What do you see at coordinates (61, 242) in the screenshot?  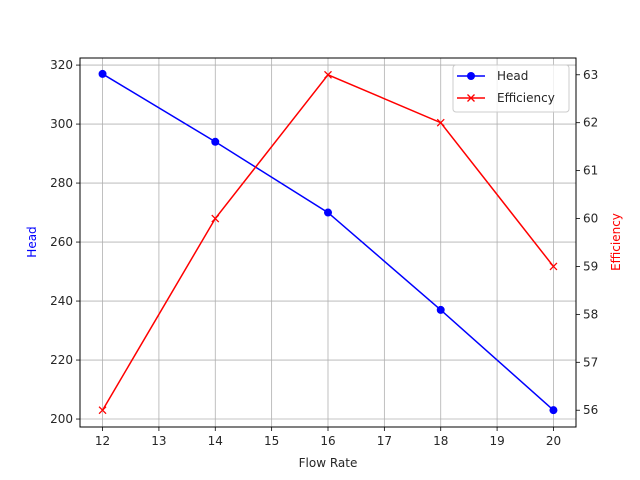 I see `y-tick-label: 260` at bounding box center [61, 242].